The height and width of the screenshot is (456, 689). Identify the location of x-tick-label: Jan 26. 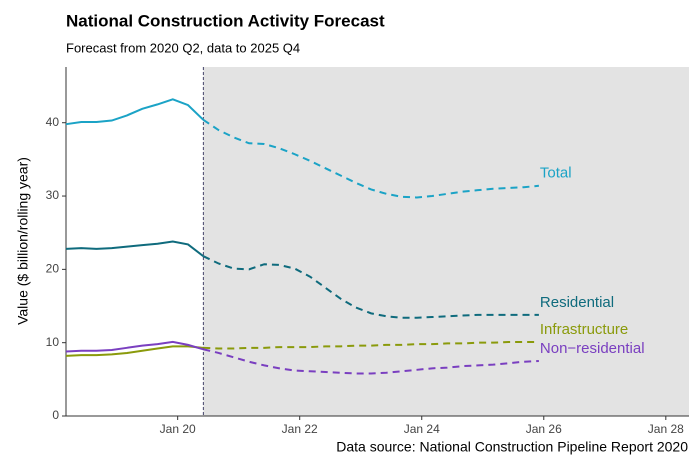
(544, 429).